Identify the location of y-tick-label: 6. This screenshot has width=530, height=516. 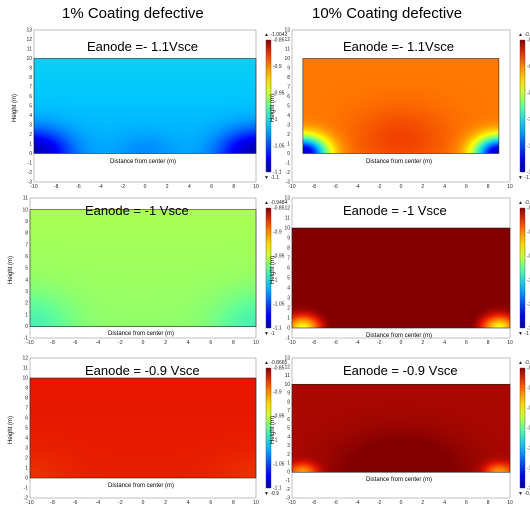
(30, 97).